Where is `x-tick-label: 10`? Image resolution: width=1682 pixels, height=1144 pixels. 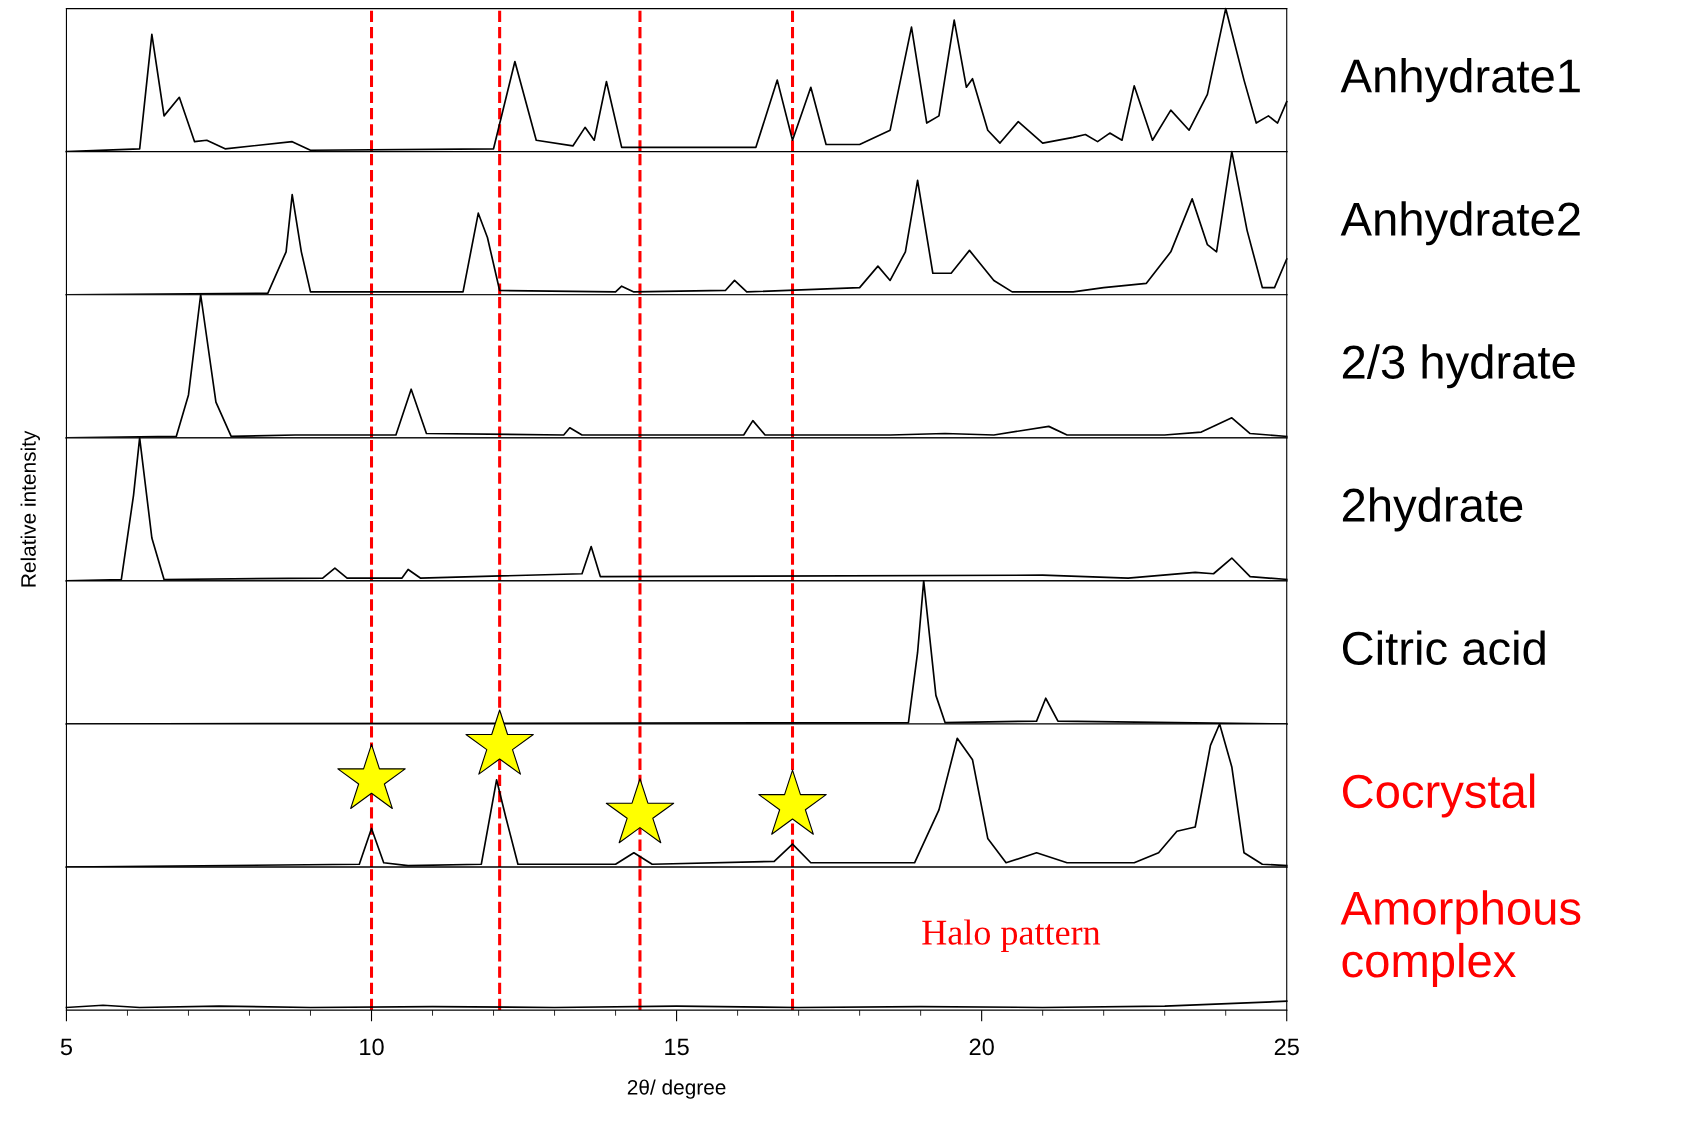
x-tick-label: 10 is located at coordinates (372, 1047).